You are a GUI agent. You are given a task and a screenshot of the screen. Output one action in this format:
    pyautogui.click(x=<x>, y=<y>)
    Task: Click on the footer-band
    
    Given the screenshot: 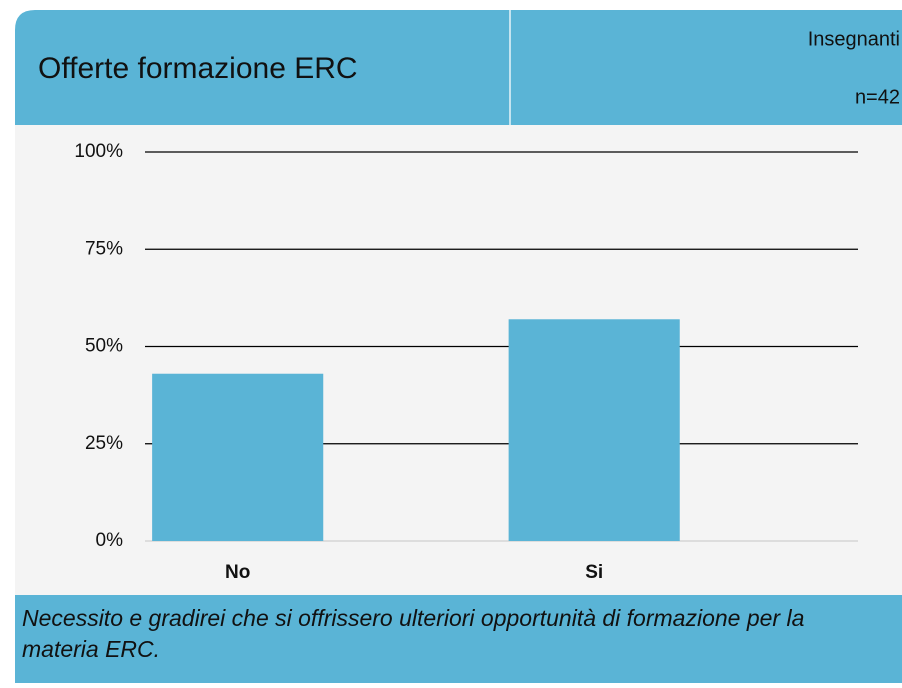 What is the action you would take?
    pyautogui.click(x=458, y=639)
    